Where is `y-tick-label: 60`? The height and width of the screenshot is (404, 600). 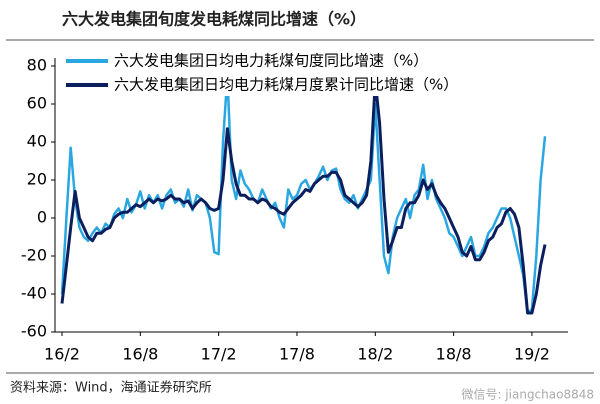 y-tick-label: 60 is located at coordinates (37, 103).